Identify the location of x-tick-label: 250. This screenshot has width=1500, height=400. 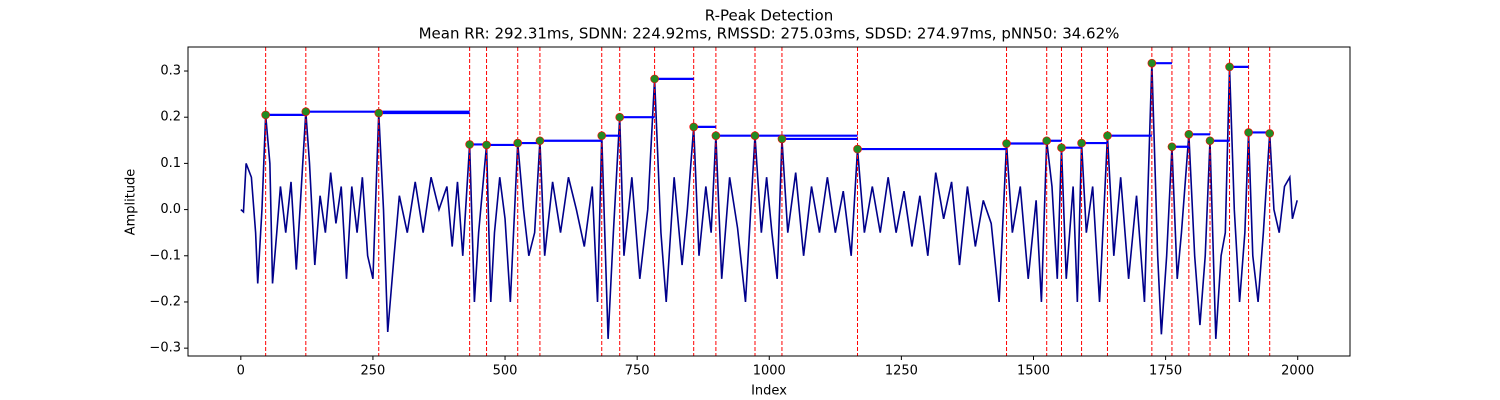
(373, 371).